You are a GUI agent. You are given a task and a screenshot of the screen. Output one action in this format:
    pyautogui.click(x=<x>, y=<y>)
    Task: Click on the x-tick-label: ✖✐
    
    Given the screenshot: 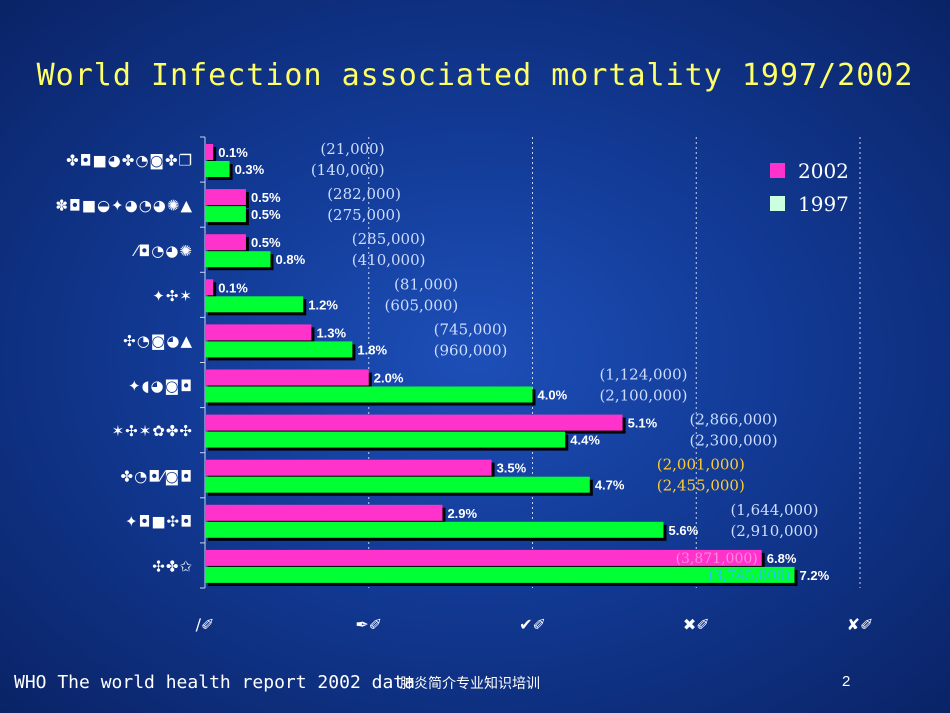 What is the action you would take?
    pyautogui.click(x=696, y=624)
    